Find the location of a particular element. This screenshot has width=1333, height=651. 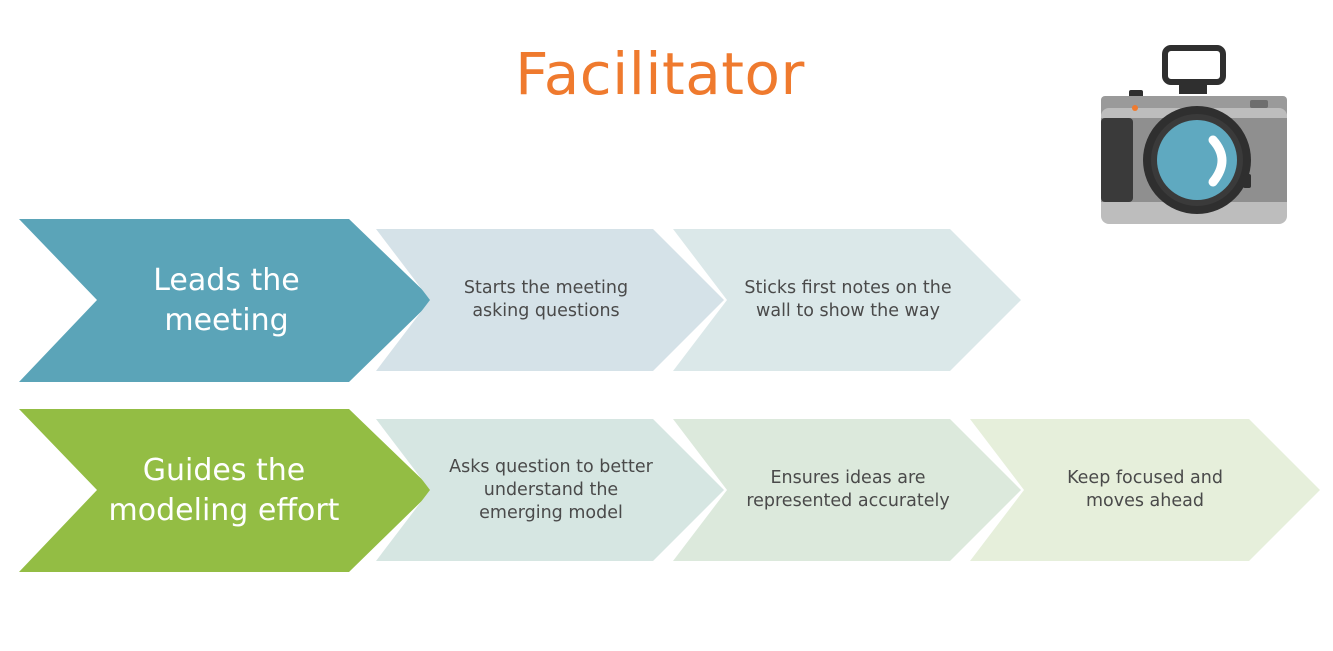

row-2-head-chevron: Guides the modeling effort is located at coordinates (226, 490).